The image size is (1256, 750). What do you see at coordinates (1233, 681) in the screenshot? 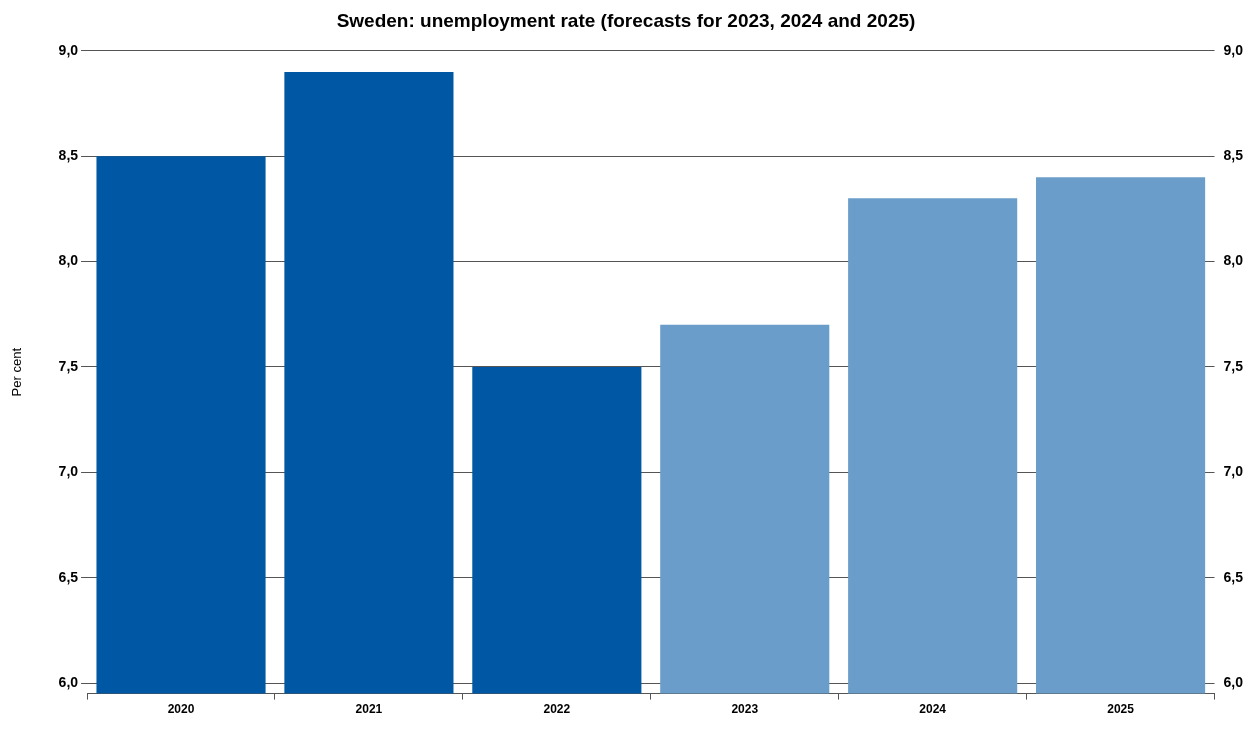
I see `y2-tick-label: 6,0` at bounding box center [1233, 681].